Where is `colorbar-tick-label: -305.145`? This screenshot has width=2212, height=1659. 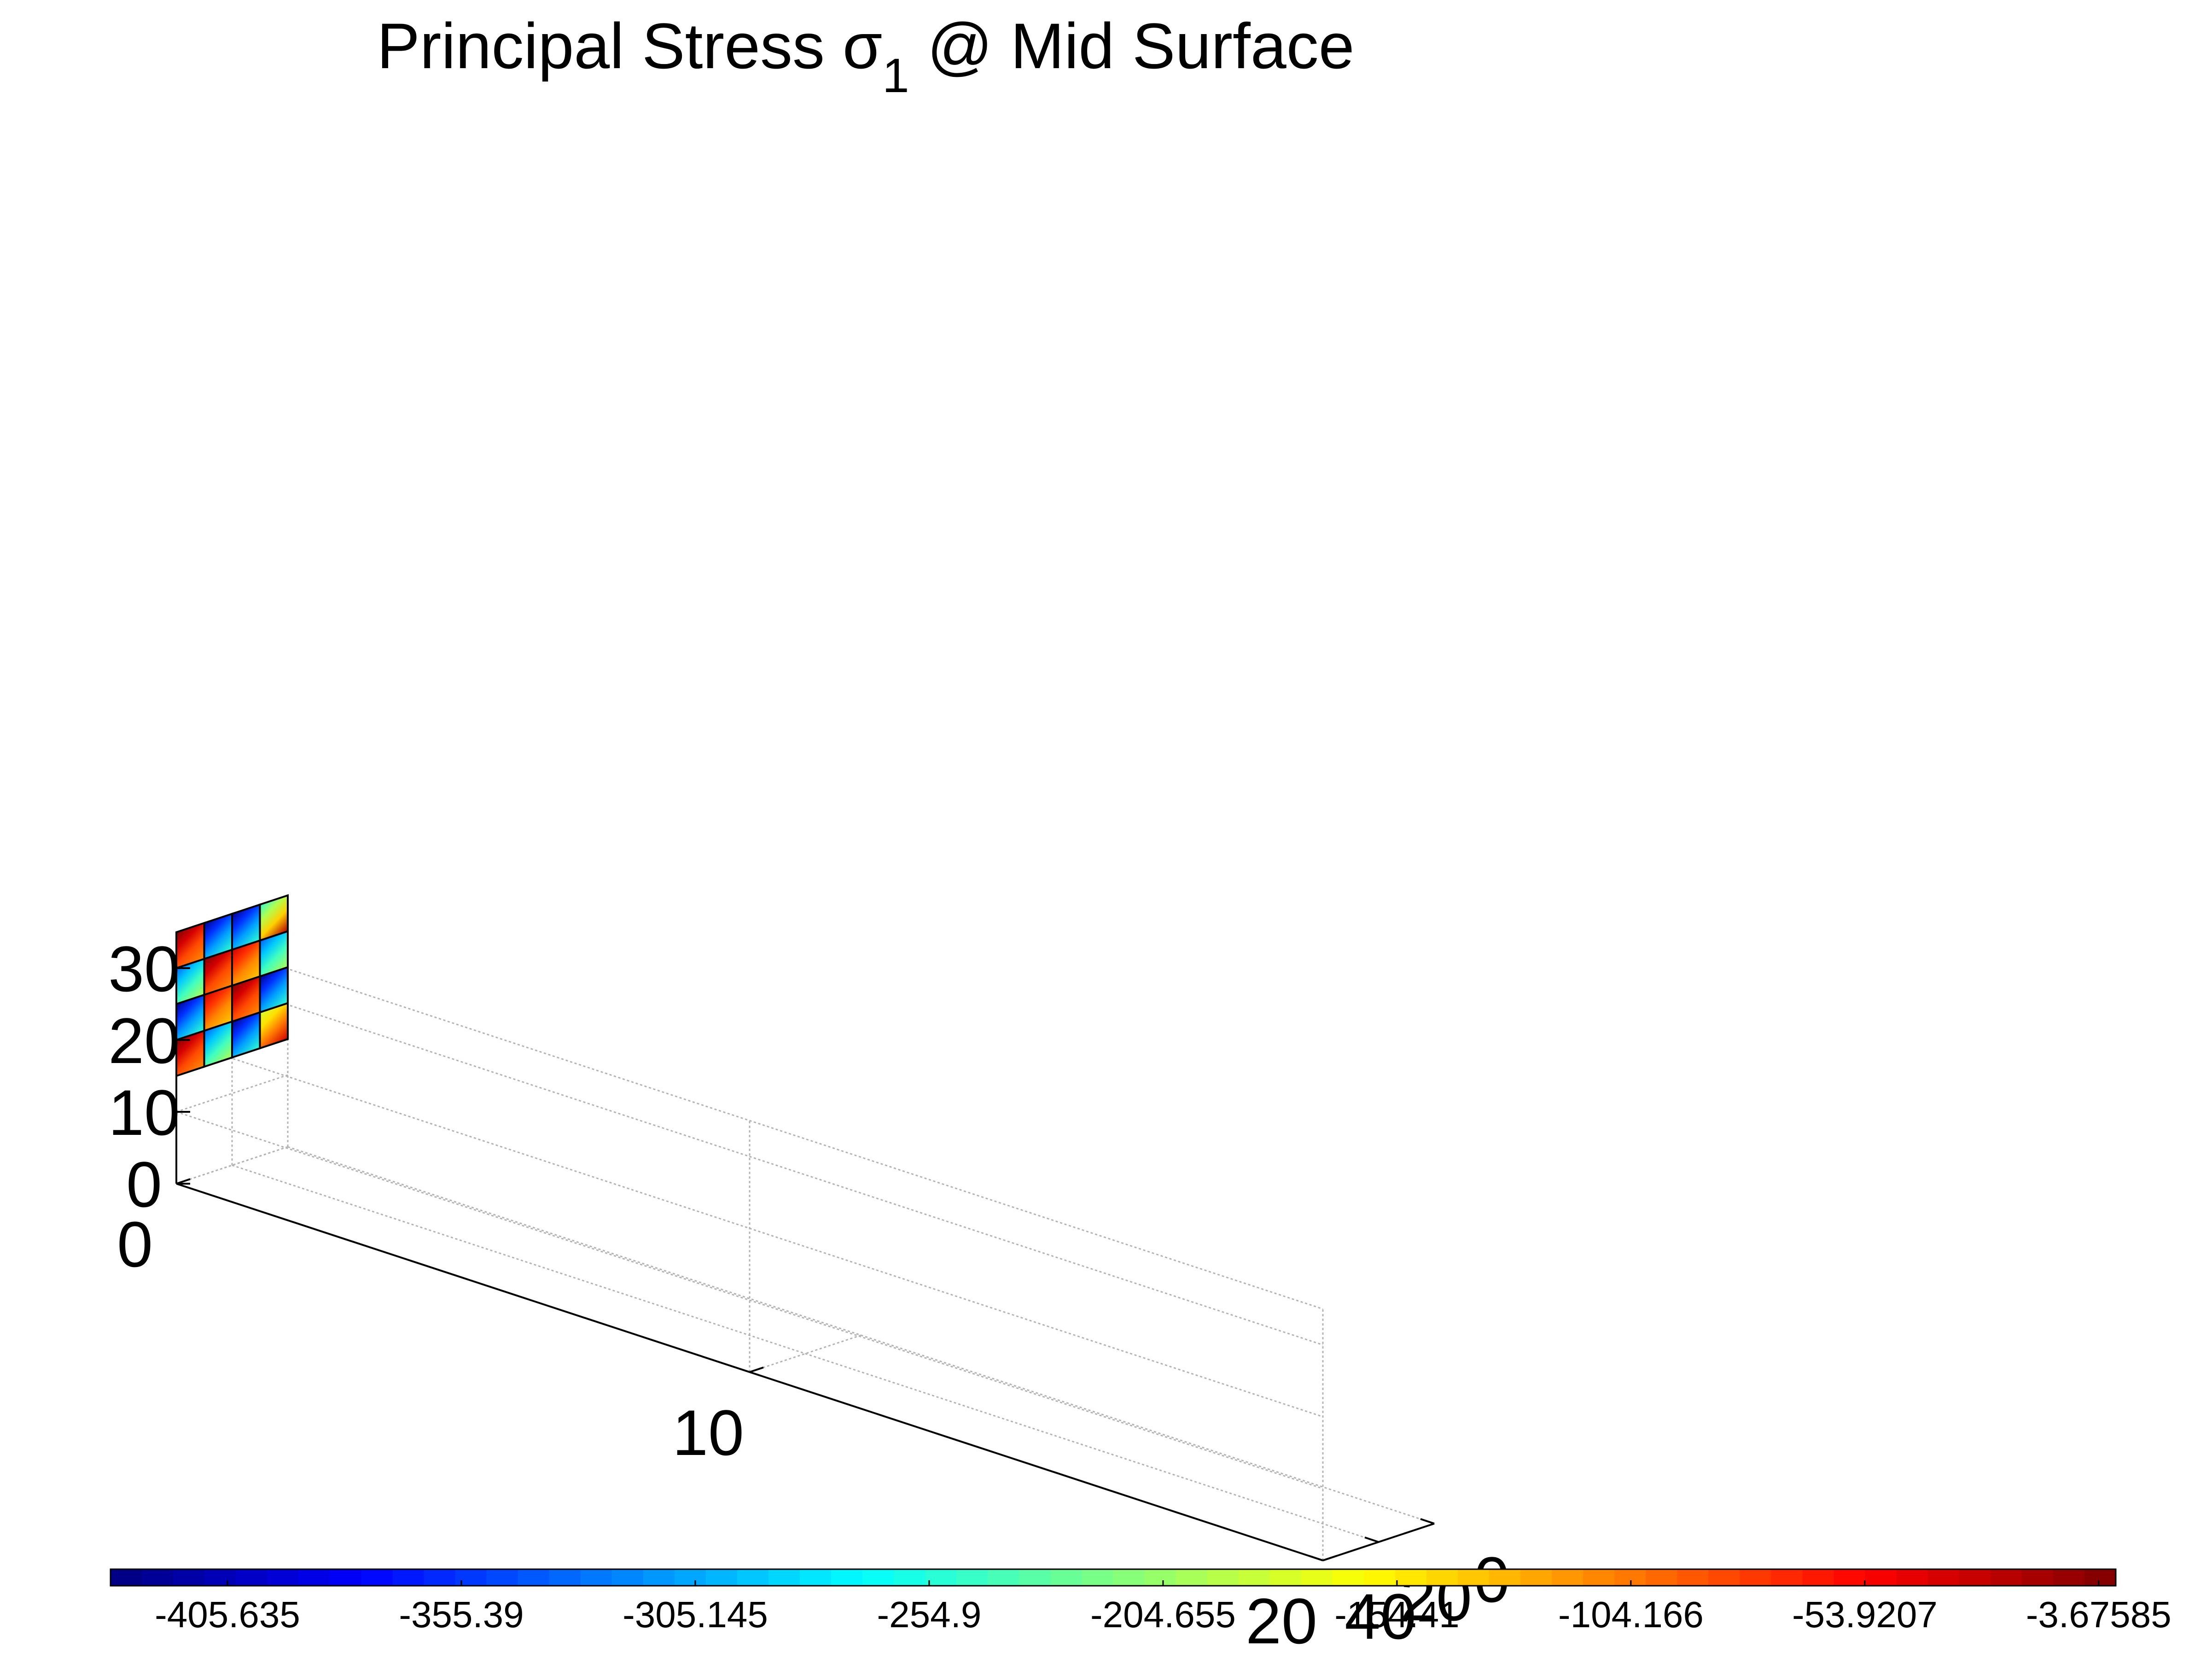
colorbar-tick-label: -305.145 is located at coordinates (695, 1614).